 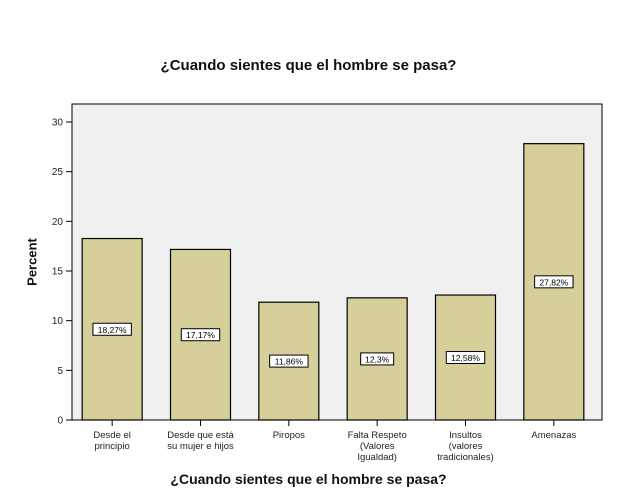 I want to click on data-label-0: 18,27%, so click(x=112, y=330).